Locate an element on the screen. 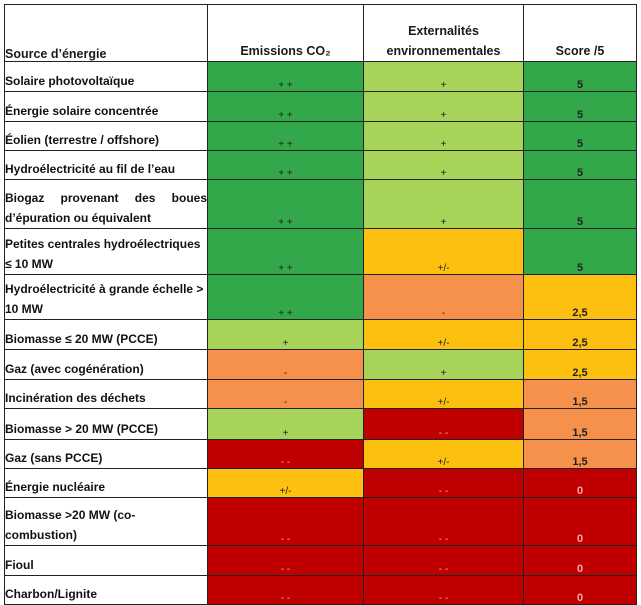 This screenshot has height=605, width=641. table-row: Hydroélectricité au fil de l’eau + + + 5 is located at coordinates (320, 165).